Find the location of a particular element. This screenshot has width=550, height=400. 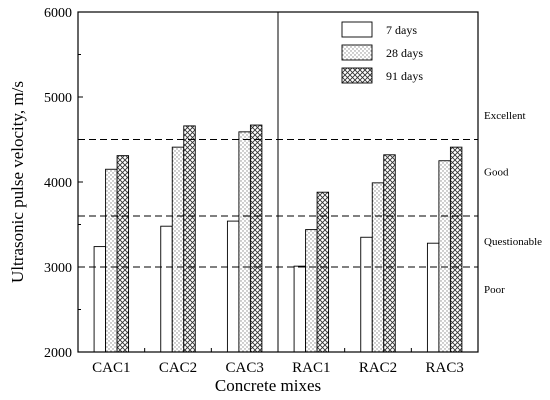

bar-cac3-91-days is located at coordinates (256, 238).